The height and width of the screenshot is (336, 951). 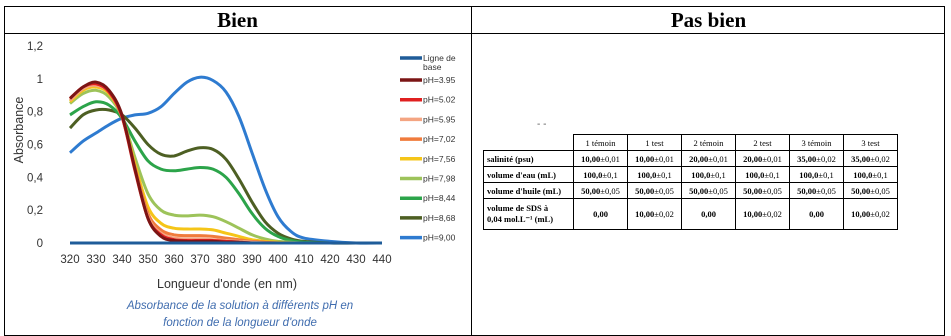 What do you see at coordinates (870, 142) in the screenshot?
I see `col-header: 3 test` at bounding box center [870, 142].